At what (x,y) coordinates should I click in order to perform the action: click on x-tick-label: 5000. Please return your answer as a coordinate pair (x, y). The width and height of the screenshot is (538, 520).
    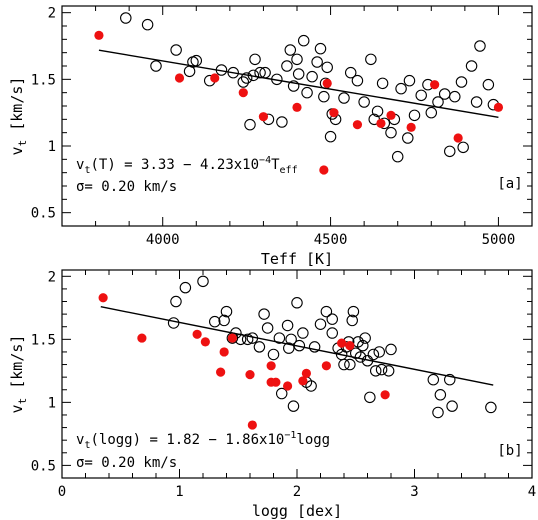
    Looking at the image, I should click on (499, 240).